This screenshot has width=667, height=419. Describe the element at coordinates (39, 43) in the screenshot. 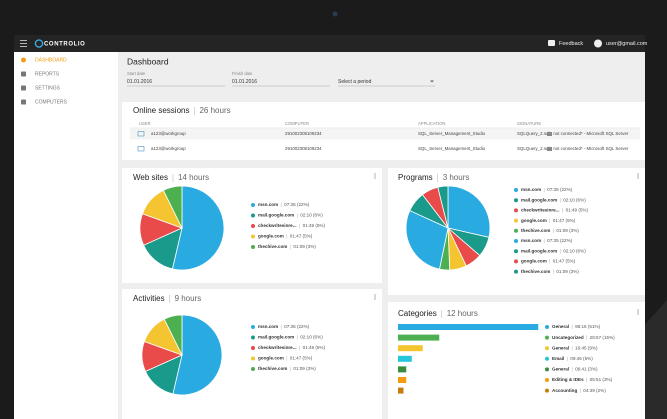

I see `logo-icon` at that location.